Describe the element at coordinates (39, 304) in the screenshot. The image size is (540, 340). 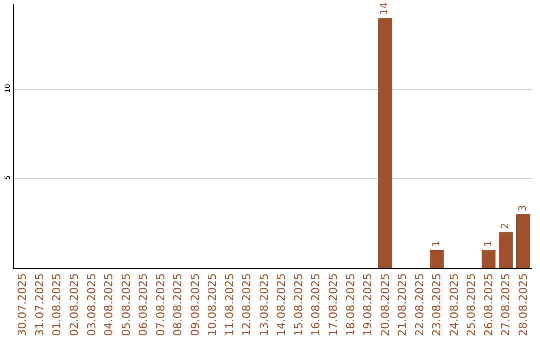
I see `x-tick-label: 31.07.2025` at that location.